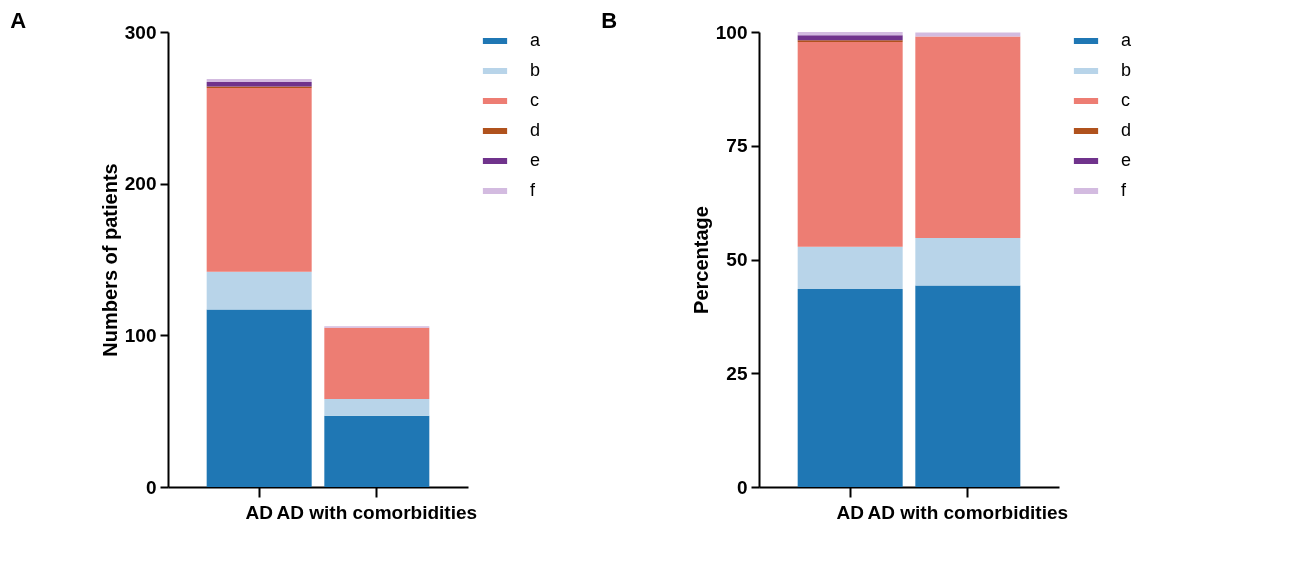 The image size is (1292, 562). What do you see at coordinates (609, 20) in the screenshot?
I see `chart-title: B` at bounding box center [609, 20].